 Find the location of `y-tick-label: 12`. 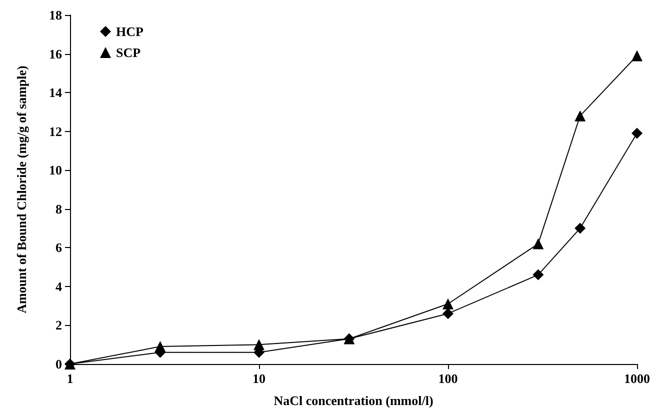

y-tick-label: 12 is located at coordinates (55, 131).